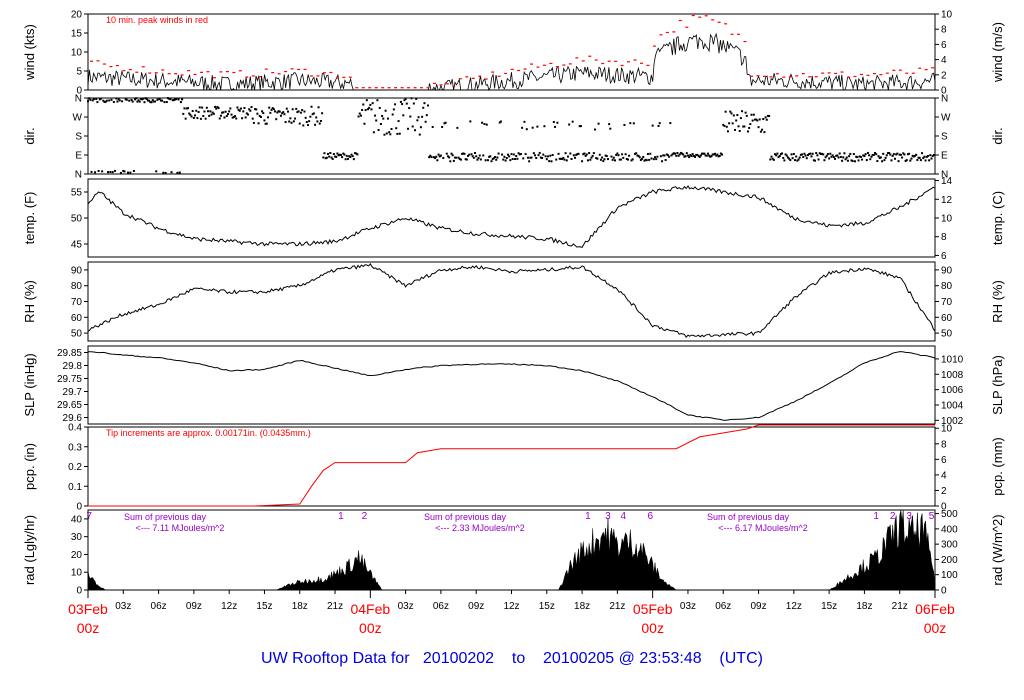 The height and width of the screenshot is (700, 1024). Describe the element at coordinates (944, 444) in the screenshot. I see `pcp-ytick-right-label: 8` at that location.